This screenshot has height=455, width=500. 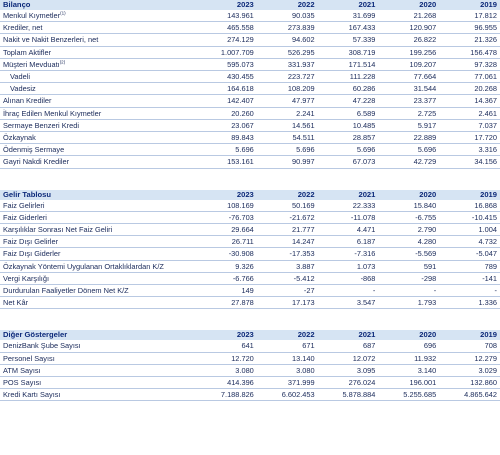 I want to click on row-label-text: Faiz Dışı Giderler, so click(x=32, y=254).